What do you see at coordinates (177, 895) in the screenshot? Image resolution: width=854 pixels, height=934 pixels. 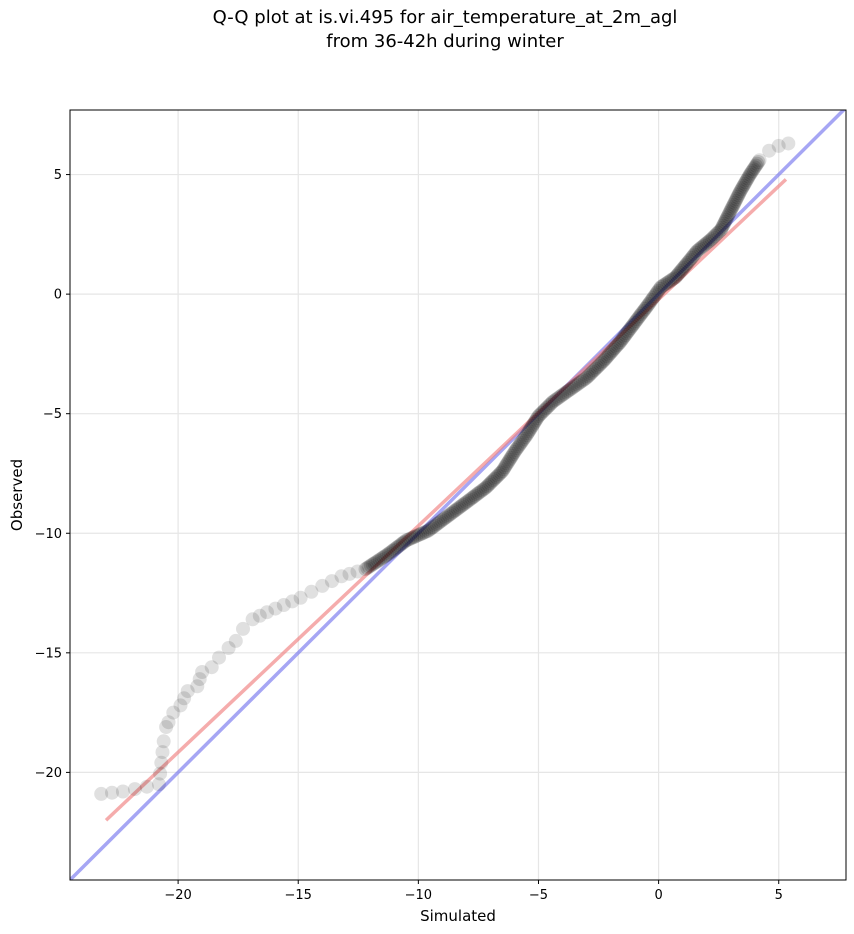 I see `x-tick-label: −20` at bounding box center [177, 895].